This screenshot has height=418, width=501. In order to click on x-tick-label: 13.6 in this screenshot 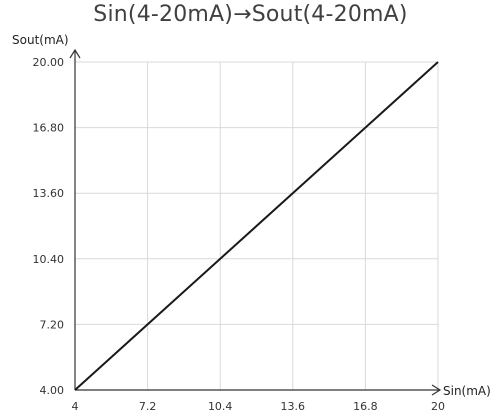, I will do `click(293, 406)`.